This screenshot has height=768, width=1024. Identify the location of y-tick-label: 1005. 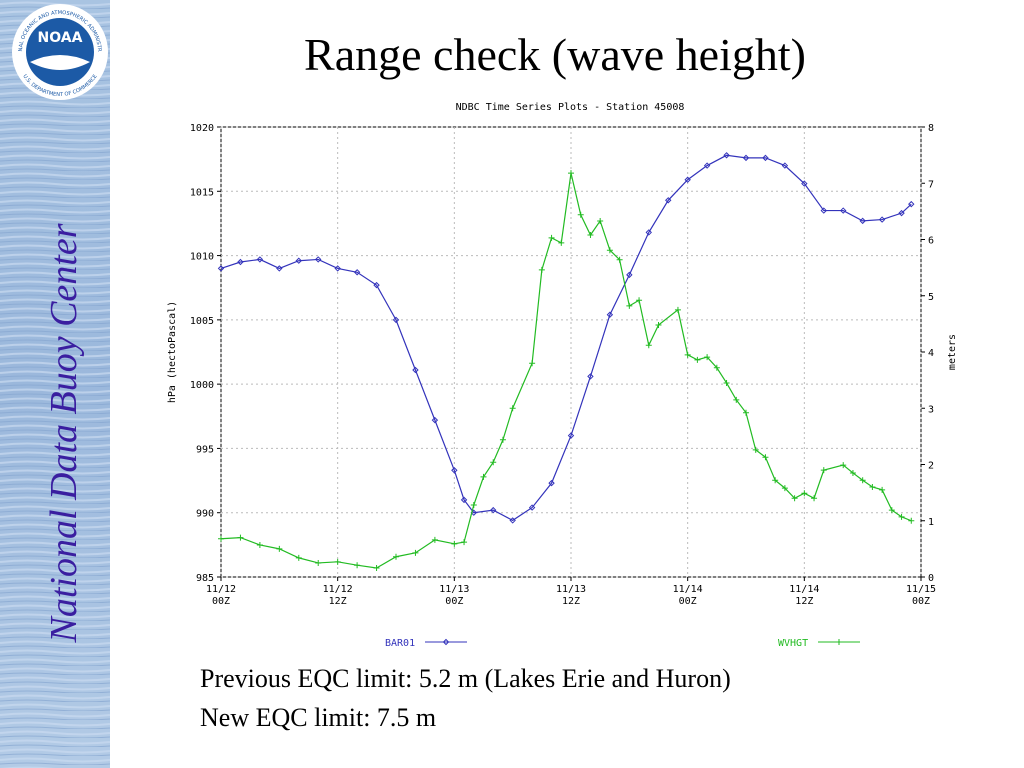
(202, 321).